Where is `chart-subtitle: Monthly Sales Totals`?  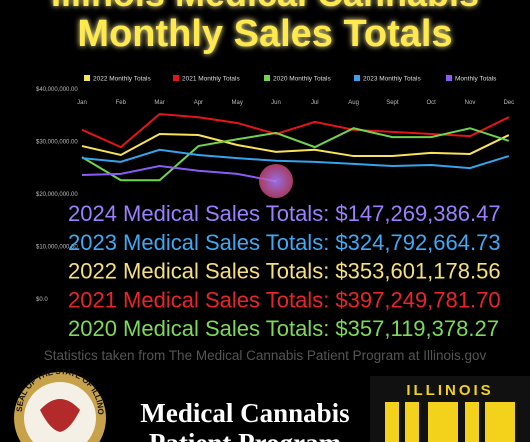
chart-subtitle: Monthly Sales Totals is located at coordinates (264, 34).